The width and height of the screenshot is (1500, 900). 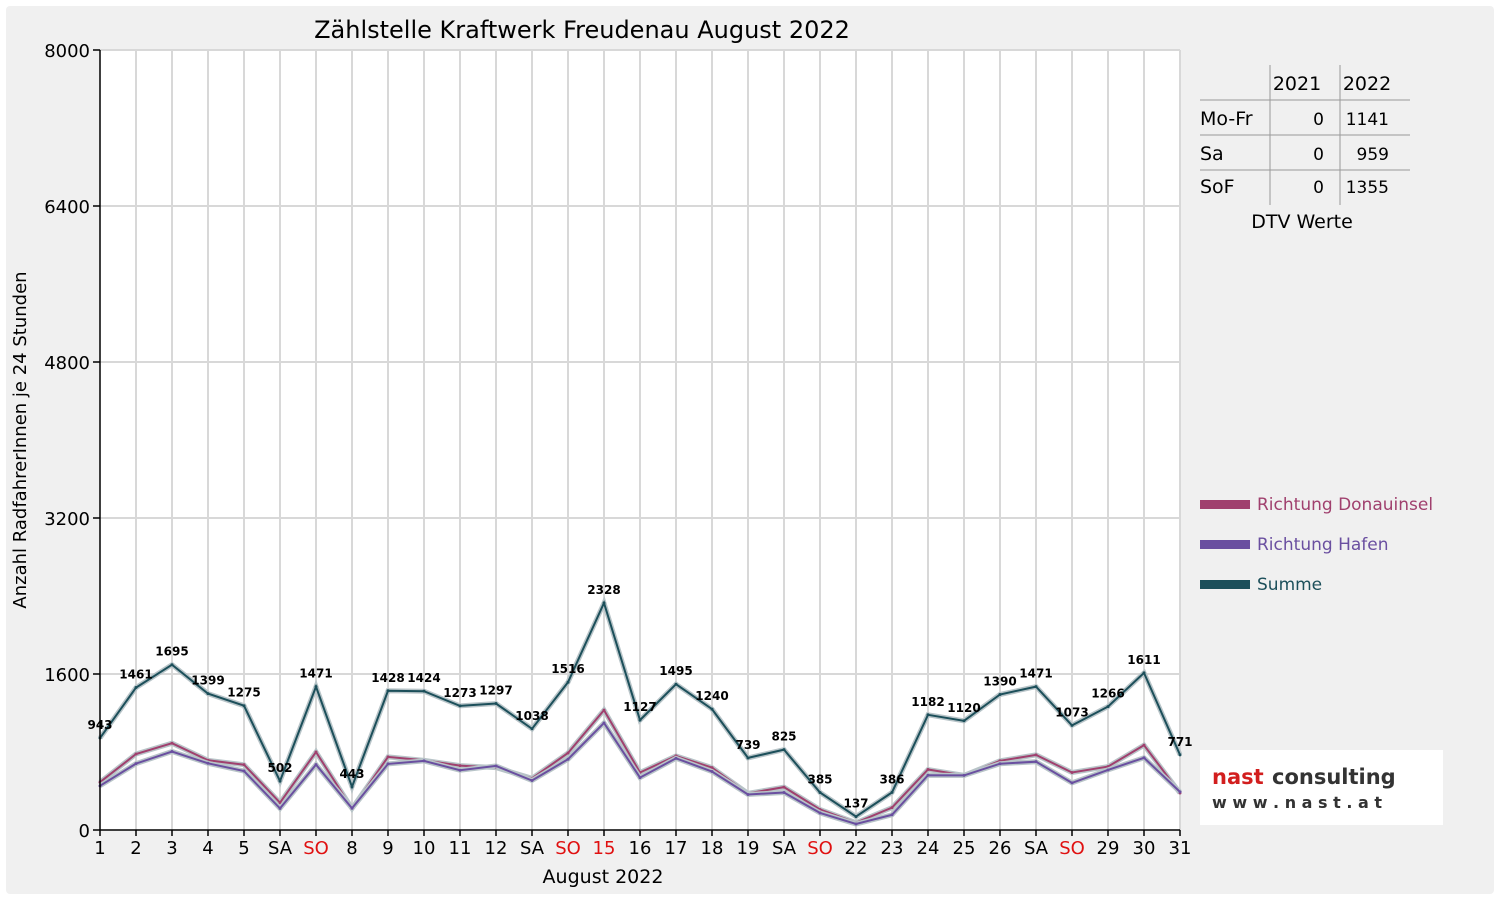 What do you see at coordinates (99, 848) in the screenshot?
I see `x-tick-label: 1` at bounding box center [99, 848].